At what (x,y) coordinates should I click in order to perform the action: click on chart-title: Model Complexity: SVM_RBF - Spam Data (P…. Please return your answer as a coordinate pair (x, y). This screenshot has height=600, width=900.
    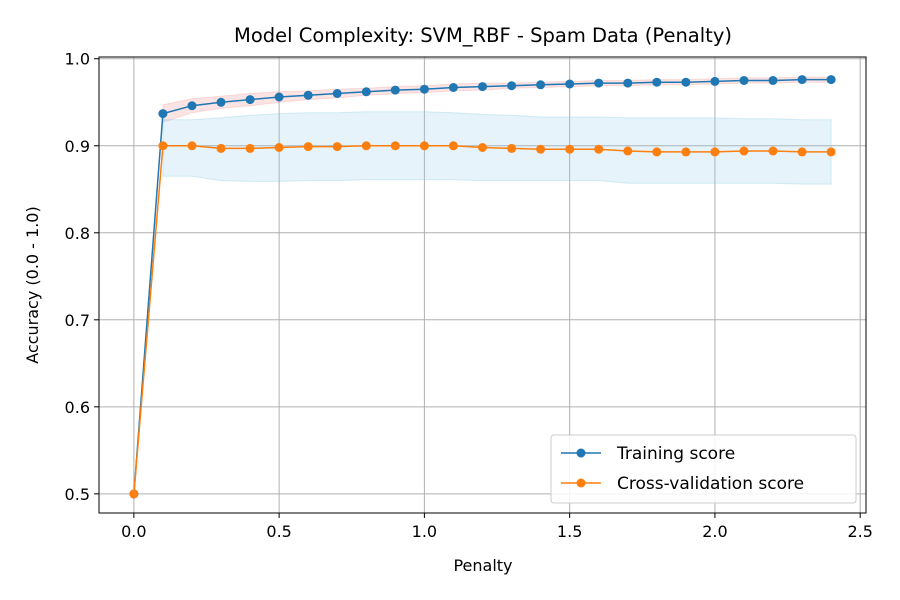
    Looking at the image, I should click on (483, 35).